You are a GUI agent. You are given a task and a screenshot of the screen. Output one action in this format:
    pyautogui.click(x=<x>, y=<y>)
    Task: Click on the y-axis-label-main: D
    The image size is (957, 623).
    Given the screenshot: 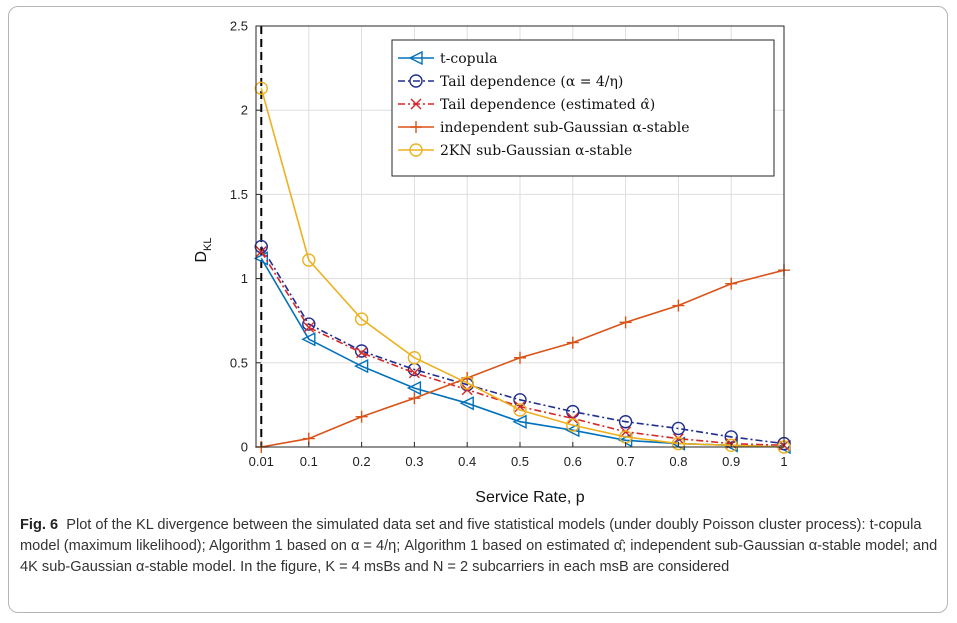 What is the action you would take?
    pyautogui.click(x=201, y=257)
    